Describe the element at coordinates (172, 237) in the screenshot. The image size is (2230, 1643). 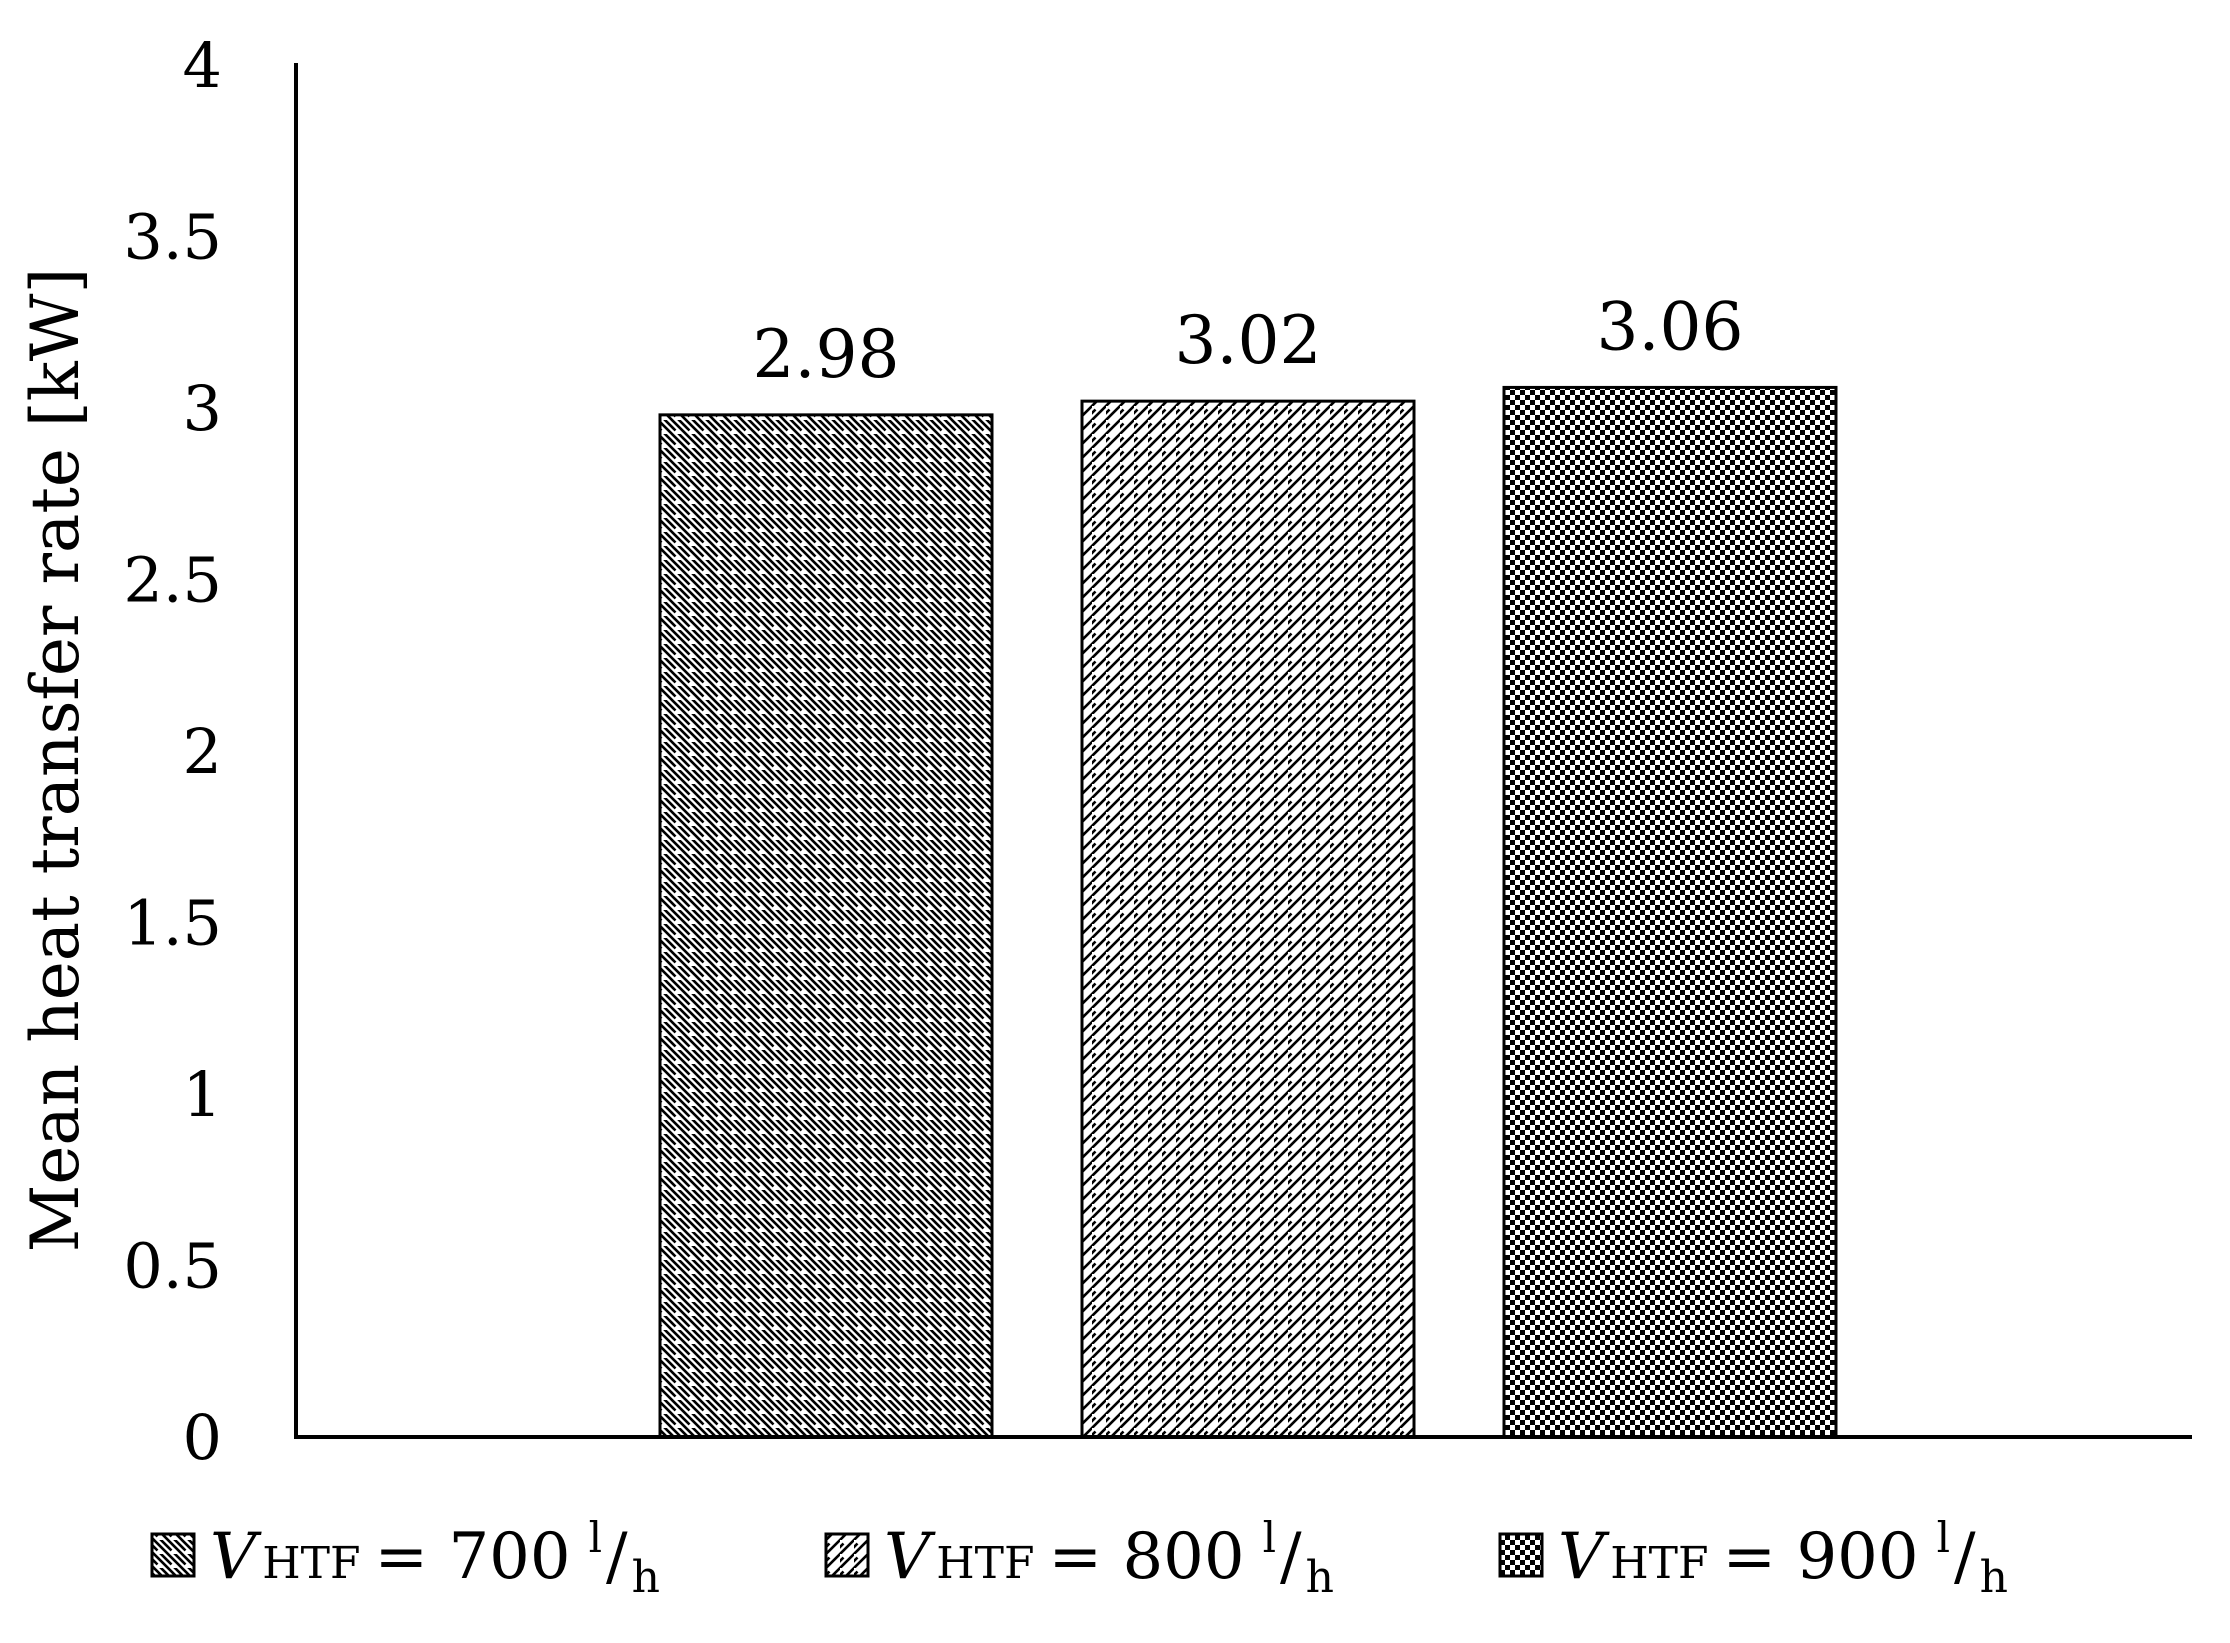
I see `y-tick-label: 3.5` at that location.